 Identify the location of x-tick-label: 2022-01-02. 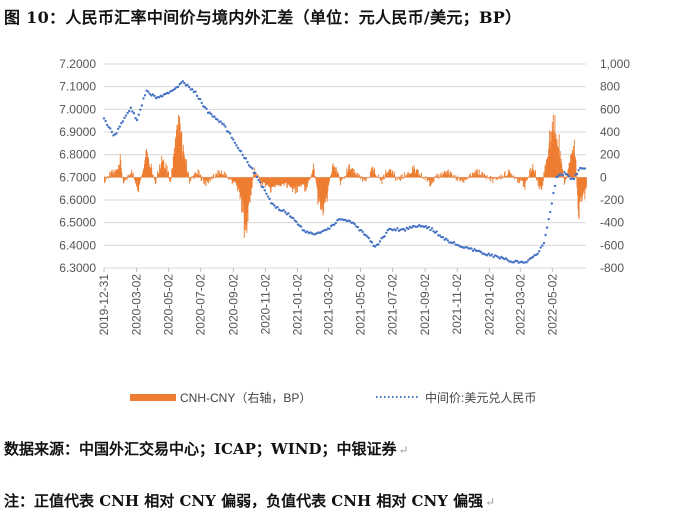
(489, 305).